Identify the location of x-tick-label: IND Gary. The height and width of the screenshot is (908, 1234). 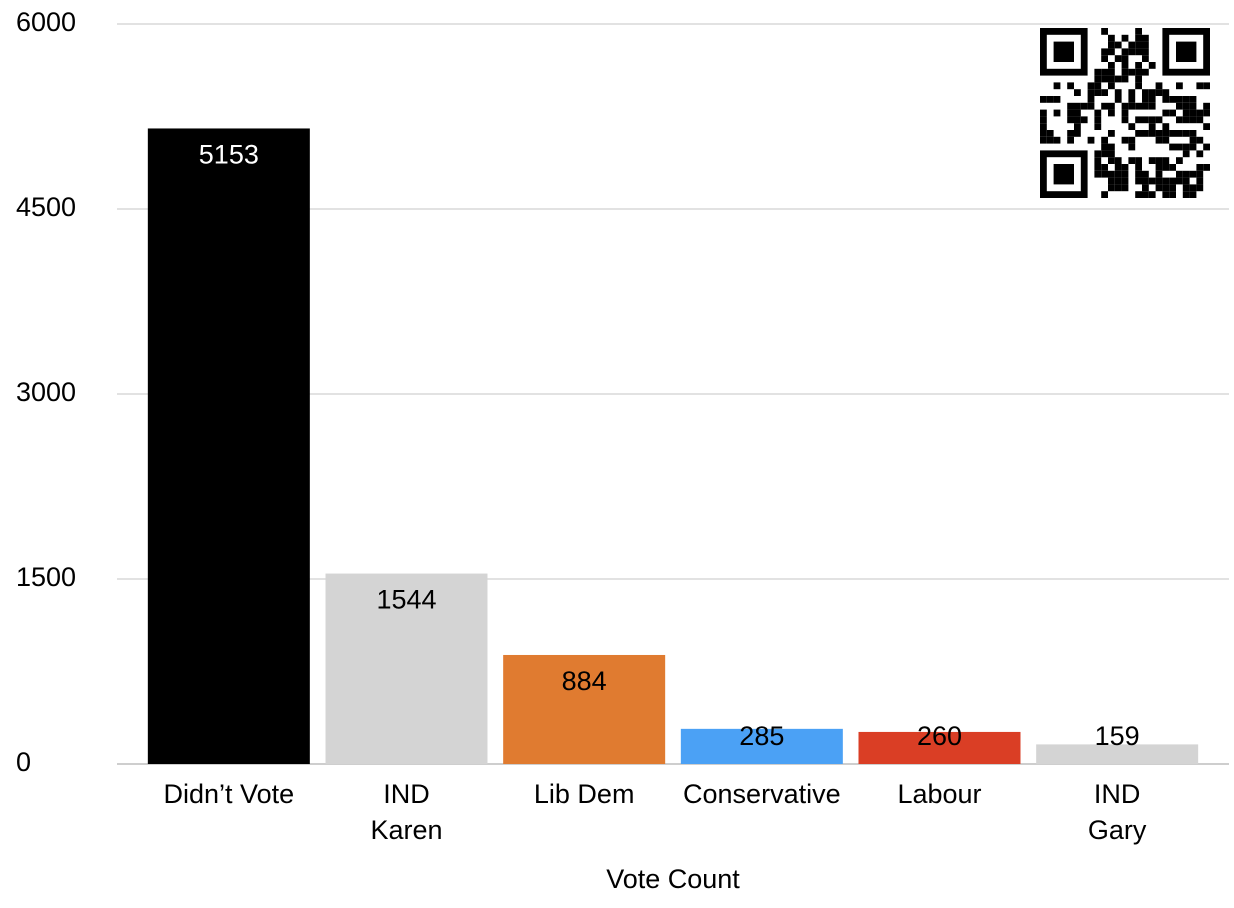
(1117, 812).